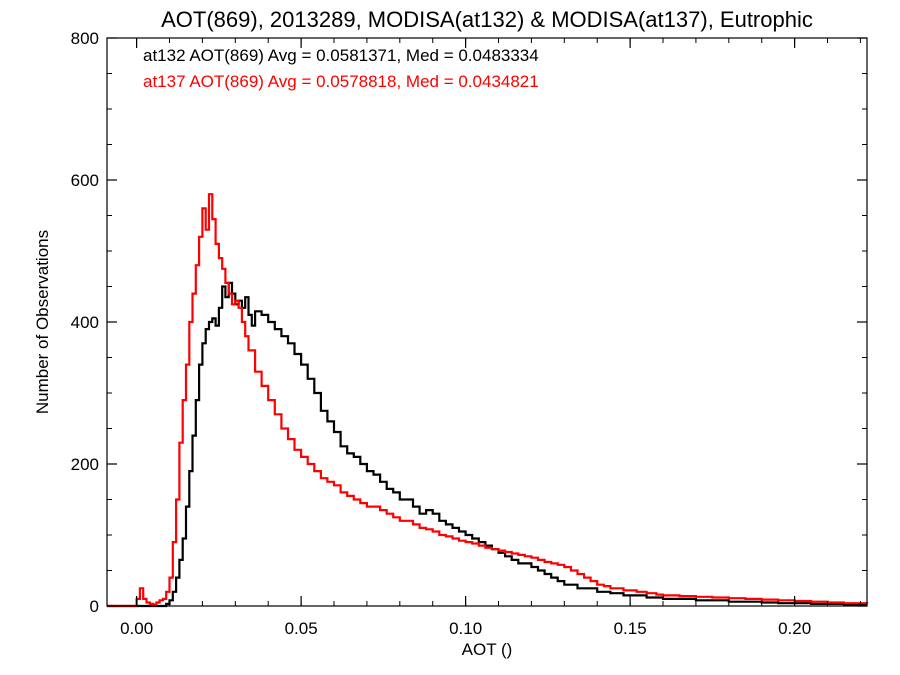 Image resolution: width=900 pixels, height=675 pixels. I want to click on y-tick-label: 600, so click(85, 180).